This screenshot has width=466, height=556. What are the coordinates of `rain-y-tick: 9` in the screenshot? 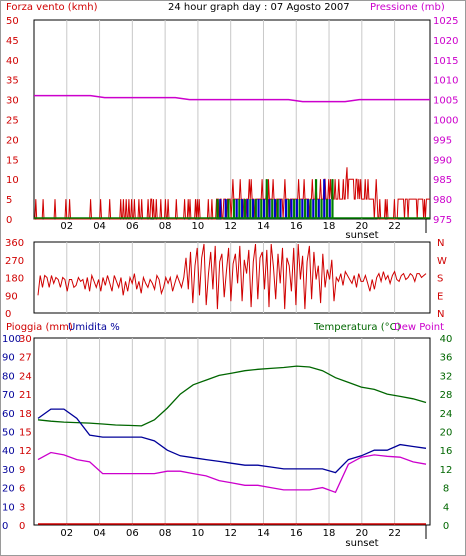 It's located at (22, 470).